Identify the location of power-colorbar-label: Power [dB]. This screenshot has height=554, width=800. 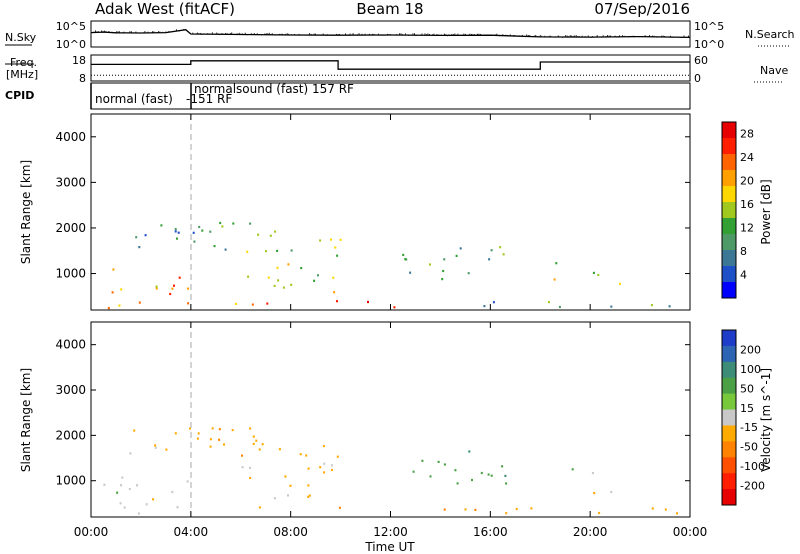
(766, 211).